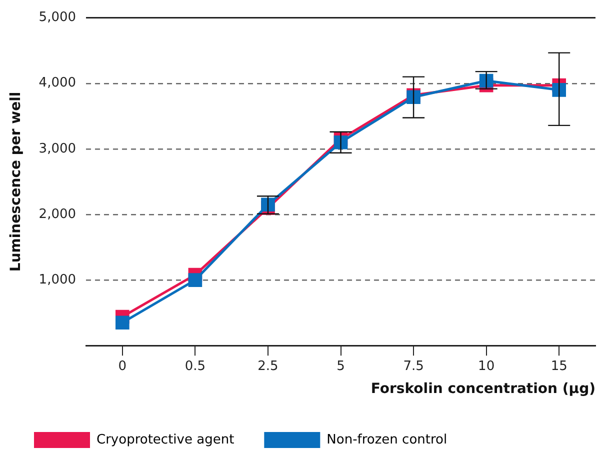 This screenshot has height=458, width=606. Describe the element at coordinates (122, 366) in the screenshot. I see `x-tick-label: 0` at that location.